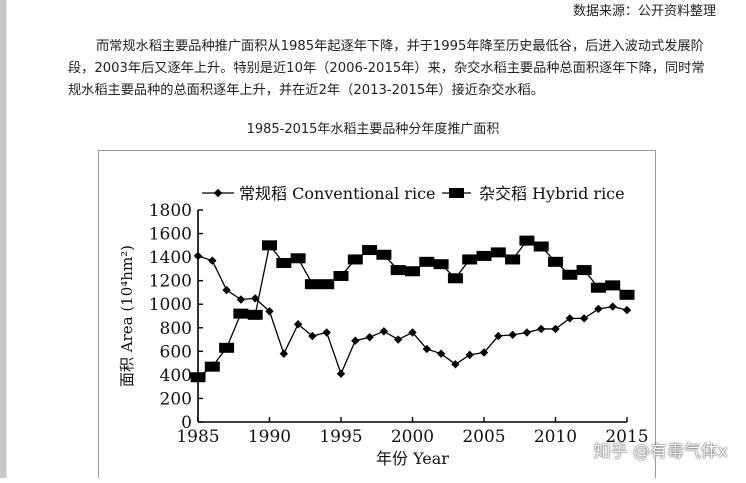 The height and width of the screenshot is (483, 746). Describe the element at coordinates (6, 239) in the screenshot. I see `window-left-border-inner` at that location.